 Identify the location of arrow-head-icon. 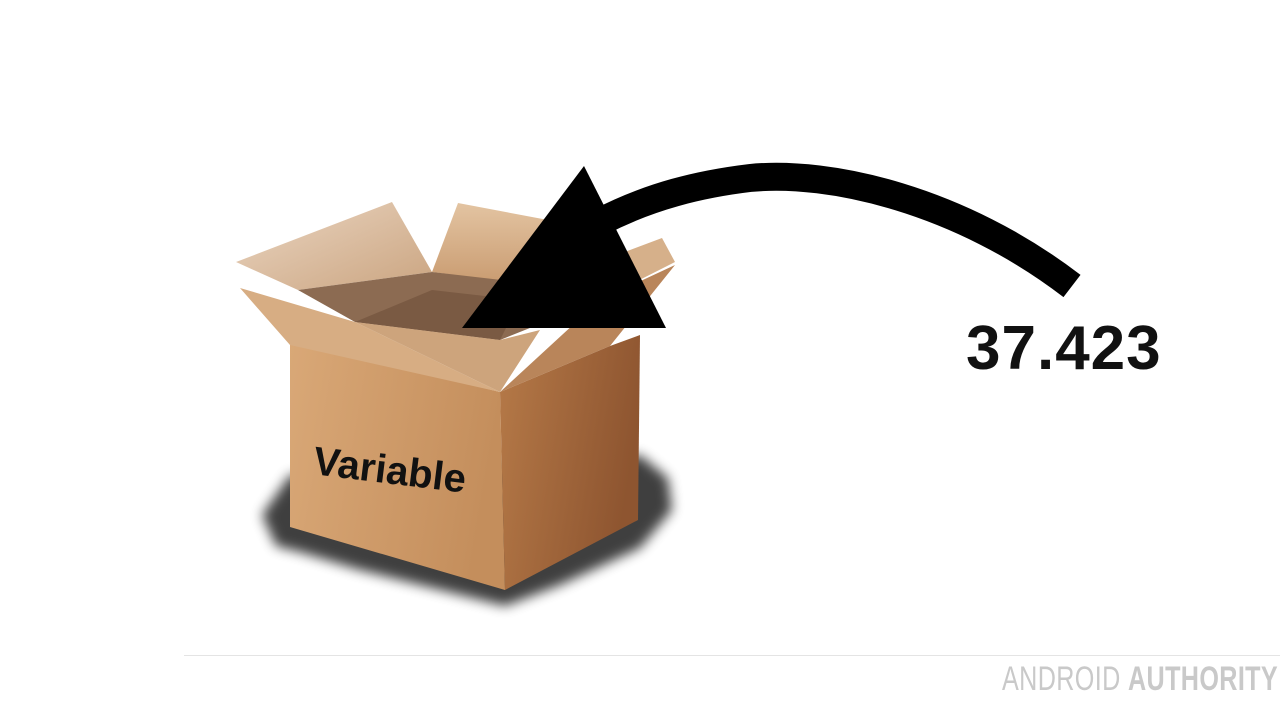
(564, 247).